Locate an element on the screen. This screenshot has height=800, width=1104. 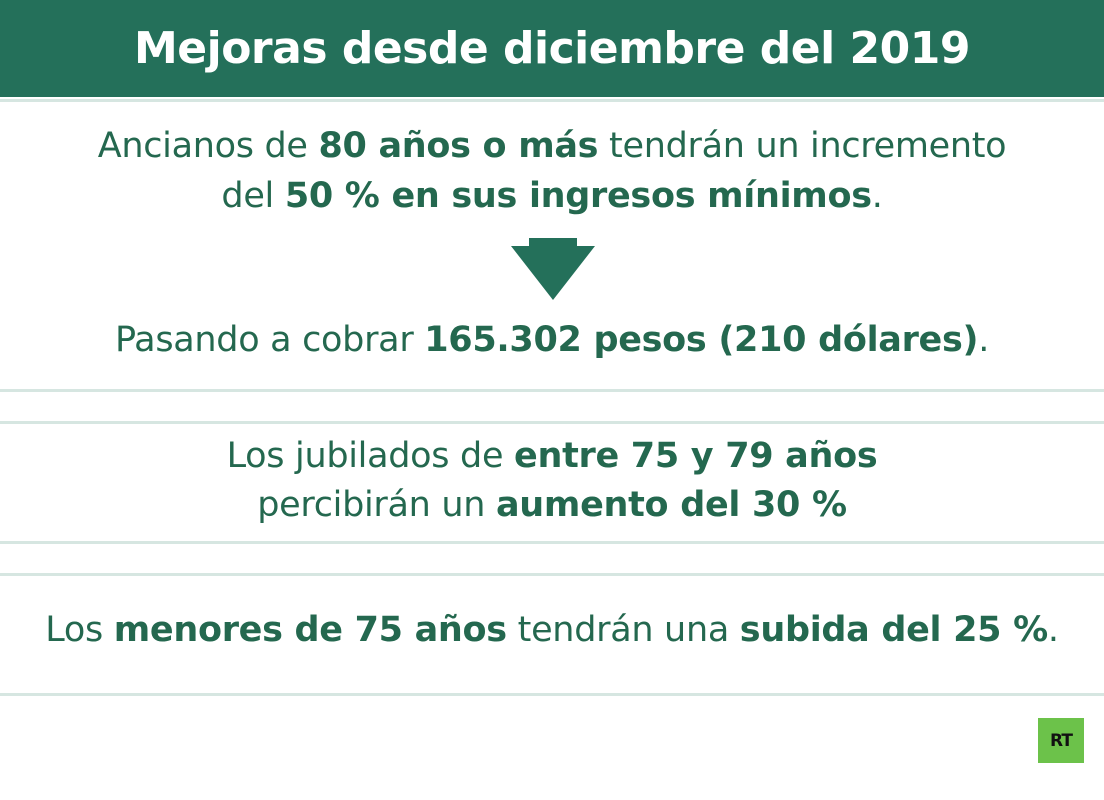
block2-line2: percibirán un aumento del 30 % is located at coordinates (552, 505).